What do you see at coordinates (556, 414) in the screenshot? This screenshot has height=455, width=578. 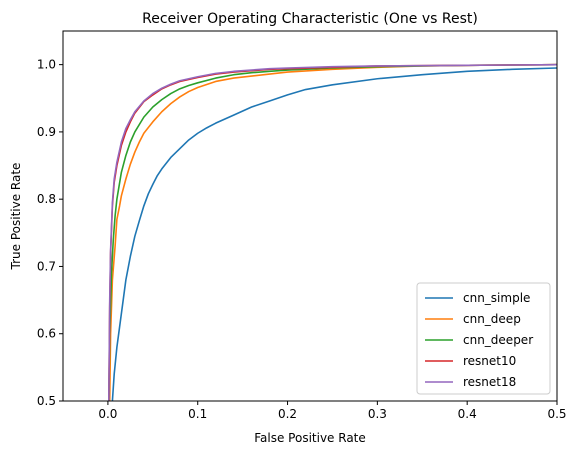 I see `x-tick-label: 0.5` at bounding box center [556, 414].